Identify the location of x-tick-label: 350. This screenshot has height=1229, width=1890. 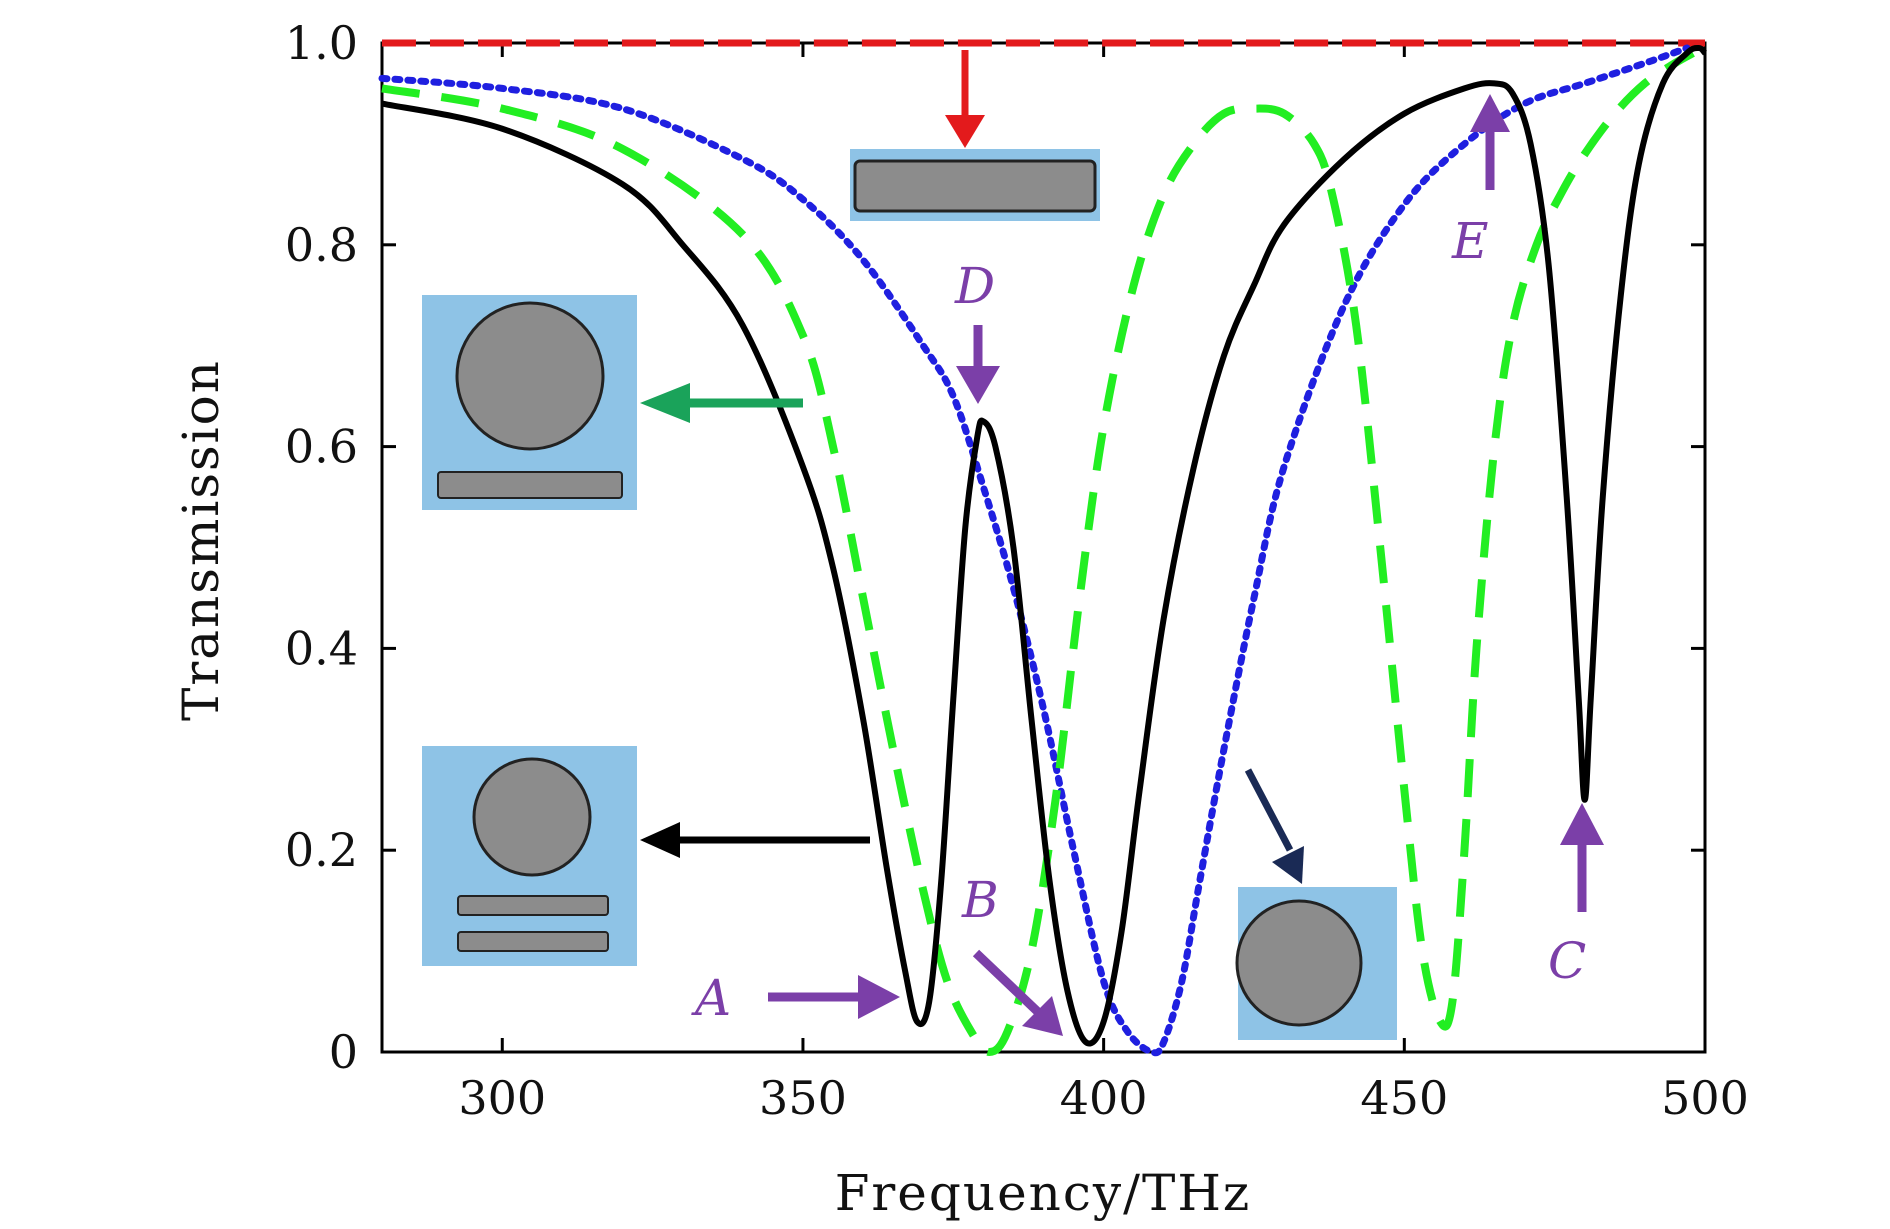
(803, 1098).